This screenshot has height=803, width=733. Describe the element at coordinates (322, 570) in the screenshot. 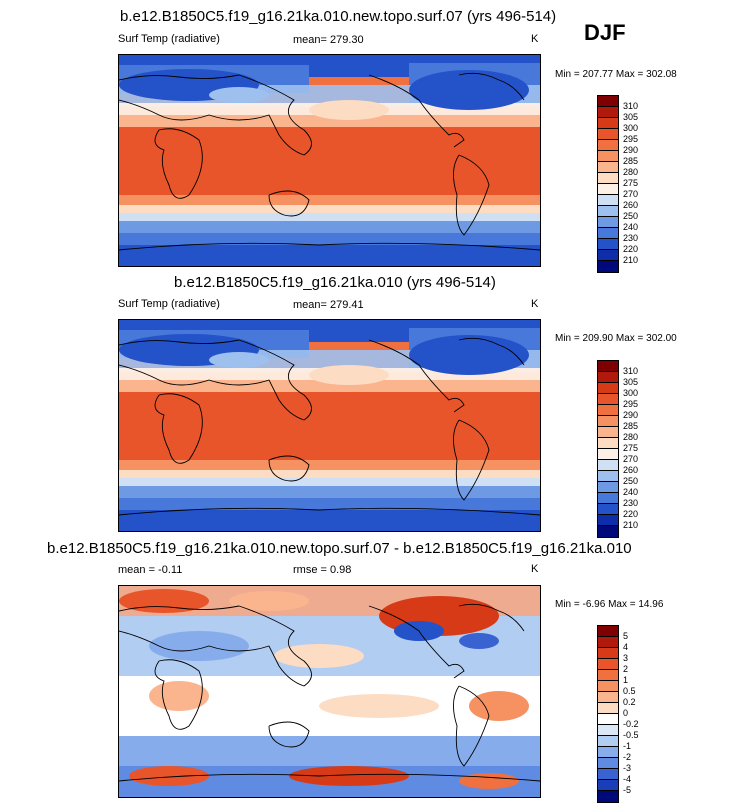

I see `panel-3-rmse: rmse = 0.98` at that location.